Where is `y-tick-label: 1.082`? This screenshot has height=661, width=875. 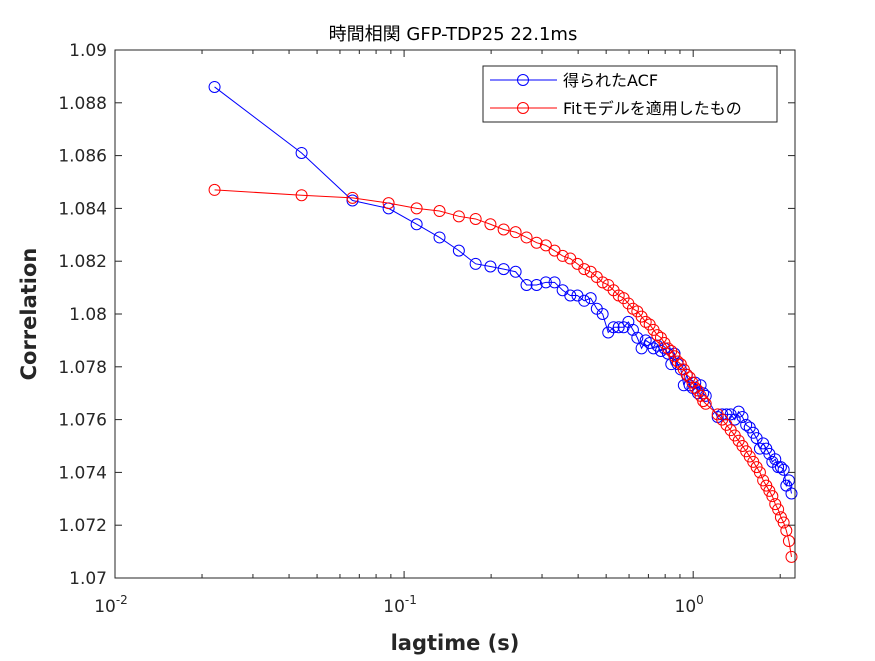
y-tick-label: 1.082 is located at coordinates (82, 262).